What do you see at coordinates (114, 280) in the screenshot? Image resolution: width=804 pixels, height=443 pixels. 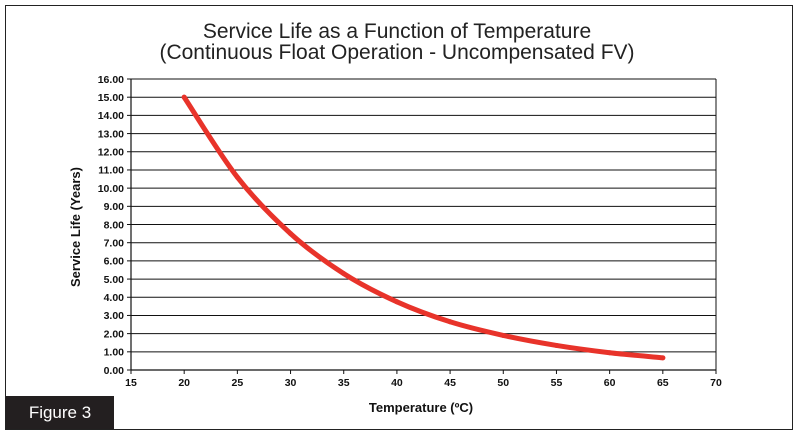 I see `y-tick-label: 5.00` at bounding box center [114, 280].